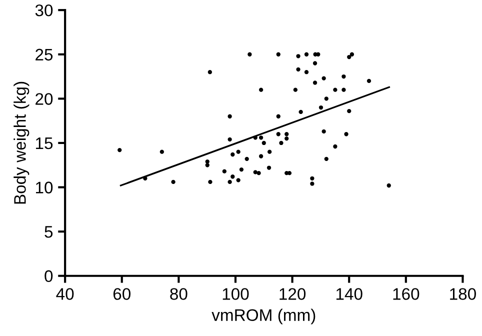  I want to click on x-tick-label: 80, so click(179, 294).